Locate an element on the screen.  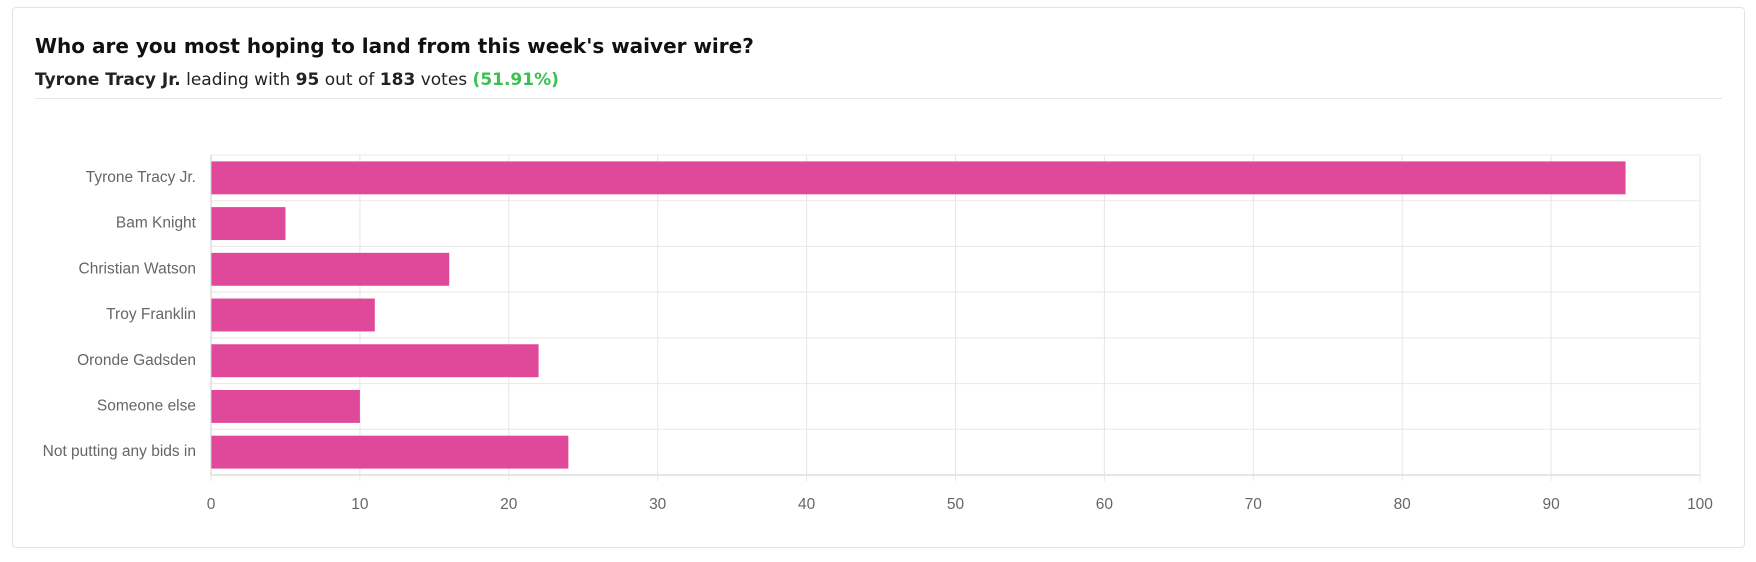
x-tick-label: 90 is located at coordinates (1551, 504).